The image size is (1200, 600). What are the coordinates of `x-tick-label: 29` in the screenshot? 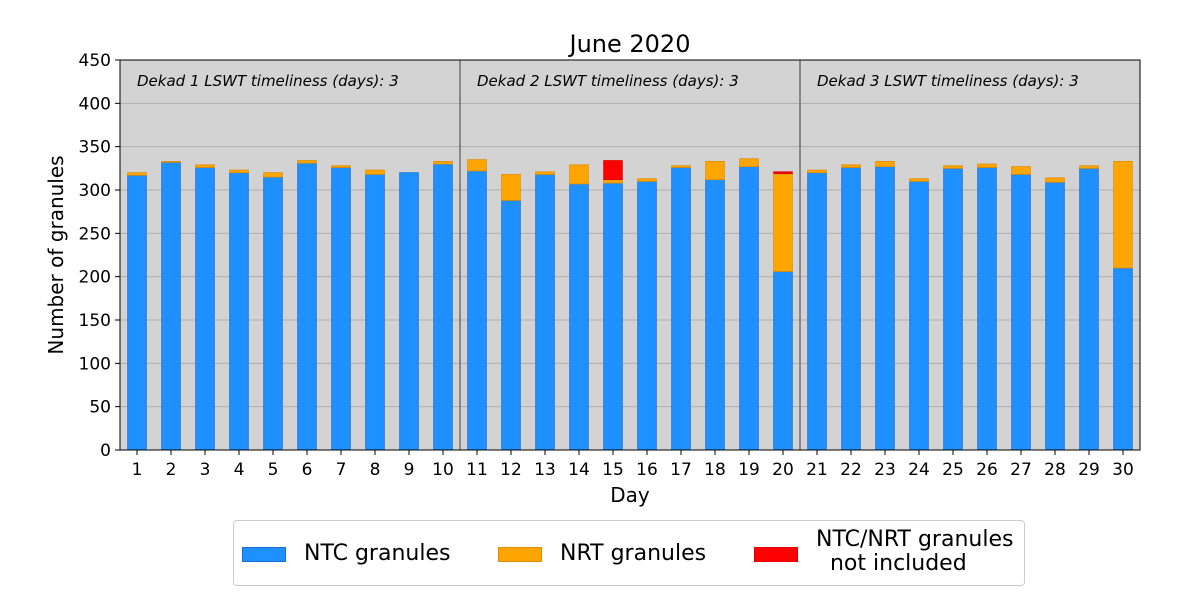 It's located at (1089, 470).